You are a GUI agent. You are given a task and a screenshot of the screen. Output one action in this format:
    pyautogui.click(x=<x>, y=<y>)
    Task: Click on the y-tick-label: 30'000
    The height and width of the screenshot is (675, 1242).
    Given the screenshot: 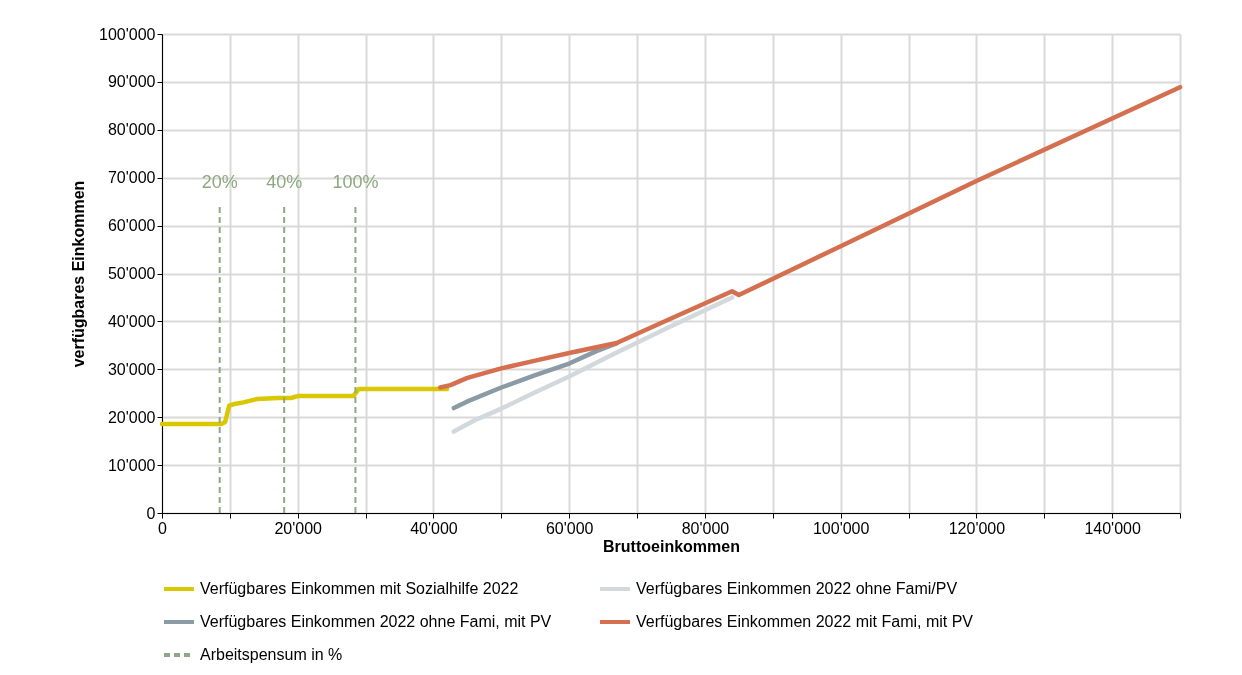 What is the action you would take?
    pyautogui.click(x=131, y=369)
    